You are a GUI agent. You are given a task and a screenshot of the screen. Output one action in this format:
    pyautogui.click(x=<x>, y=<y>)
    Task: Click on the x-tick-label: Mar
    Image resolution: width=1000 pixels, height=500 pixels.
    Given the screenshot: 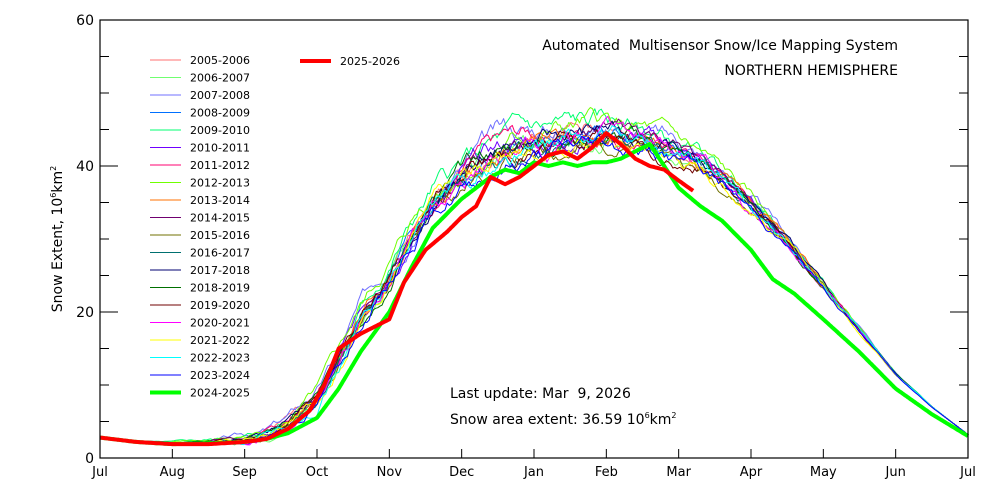 What is the action you would take?
    pyautogui.click(x=678, y=472)
    